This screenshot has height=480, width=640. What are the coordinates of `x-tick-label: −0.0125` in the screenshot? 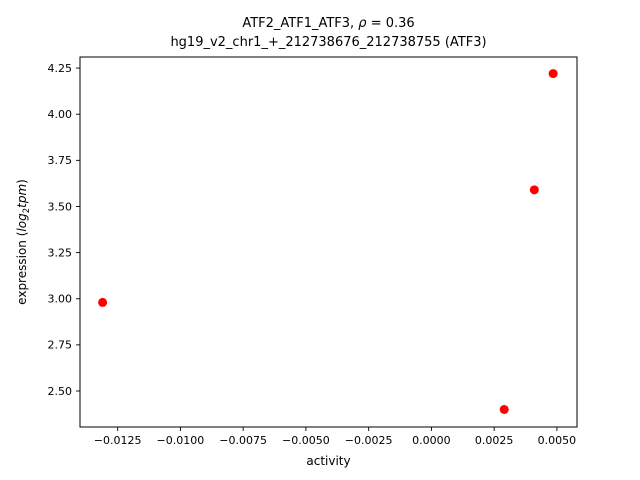 It's located at (118, 440).